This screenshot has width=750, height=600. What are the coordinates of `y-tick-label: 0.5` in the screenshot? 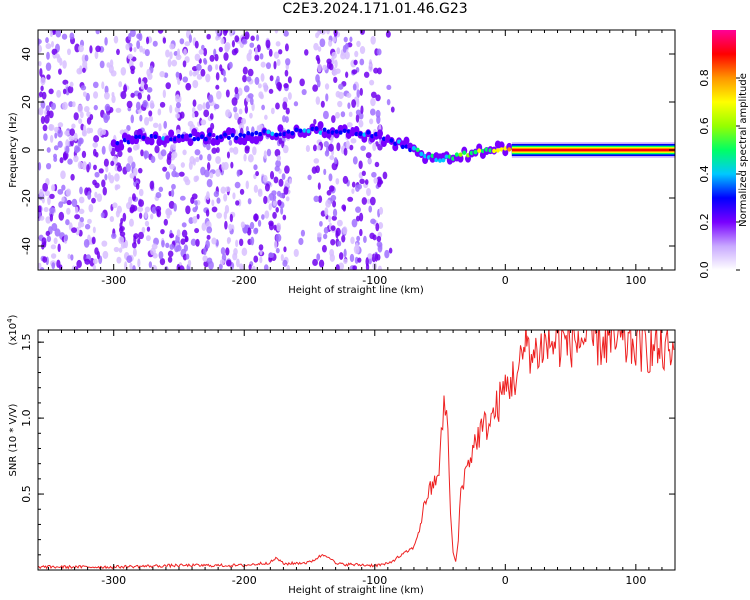 It's located at (26, 494).